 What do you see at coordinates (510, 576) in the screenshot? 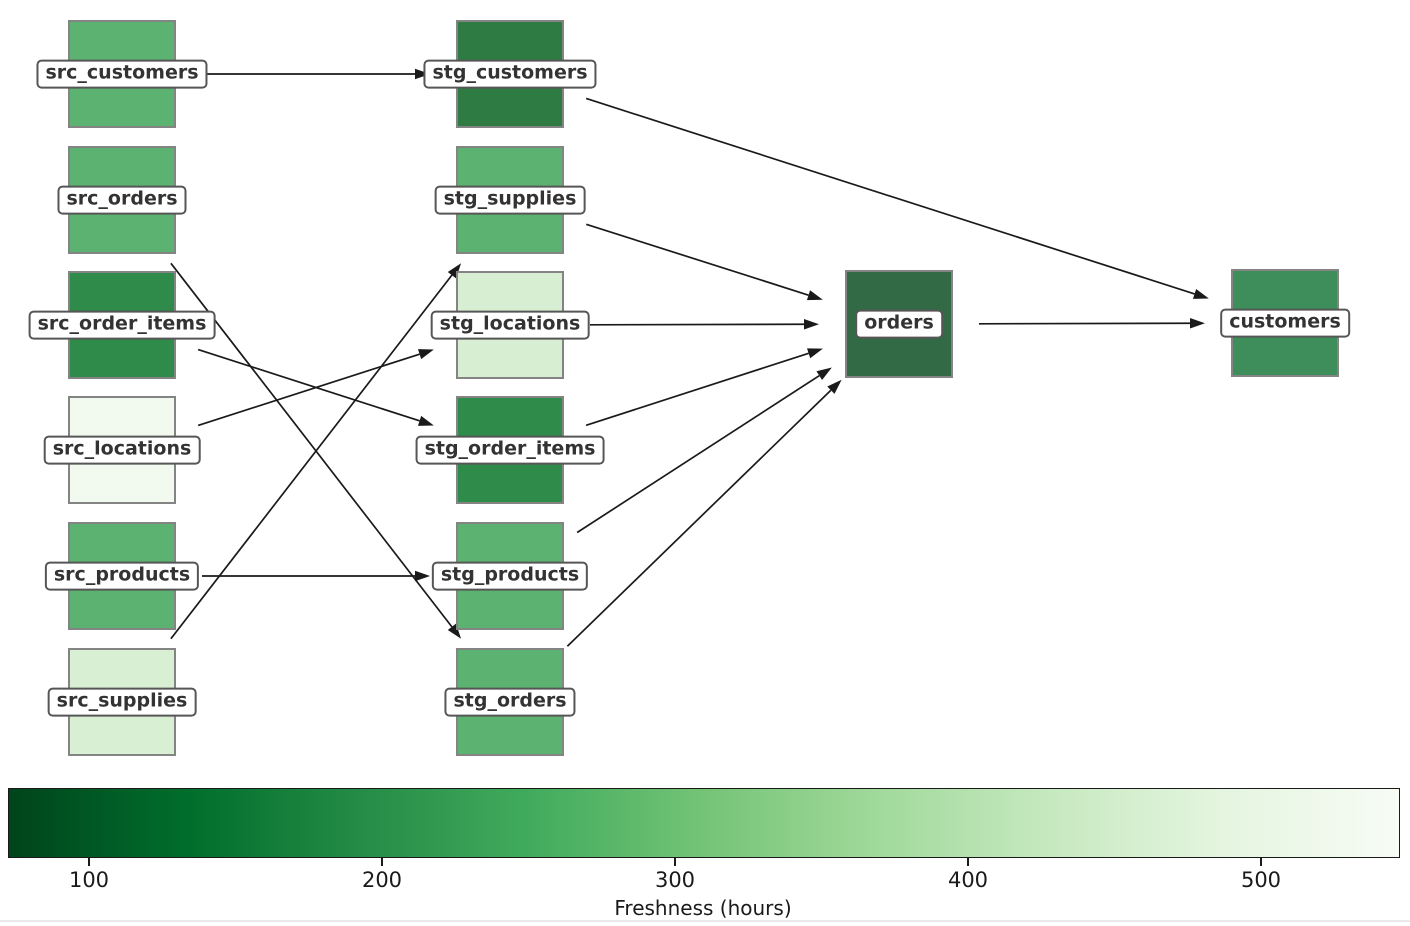
I see `node-label-stg_products: stg_products` at bounding box center [510, 576].